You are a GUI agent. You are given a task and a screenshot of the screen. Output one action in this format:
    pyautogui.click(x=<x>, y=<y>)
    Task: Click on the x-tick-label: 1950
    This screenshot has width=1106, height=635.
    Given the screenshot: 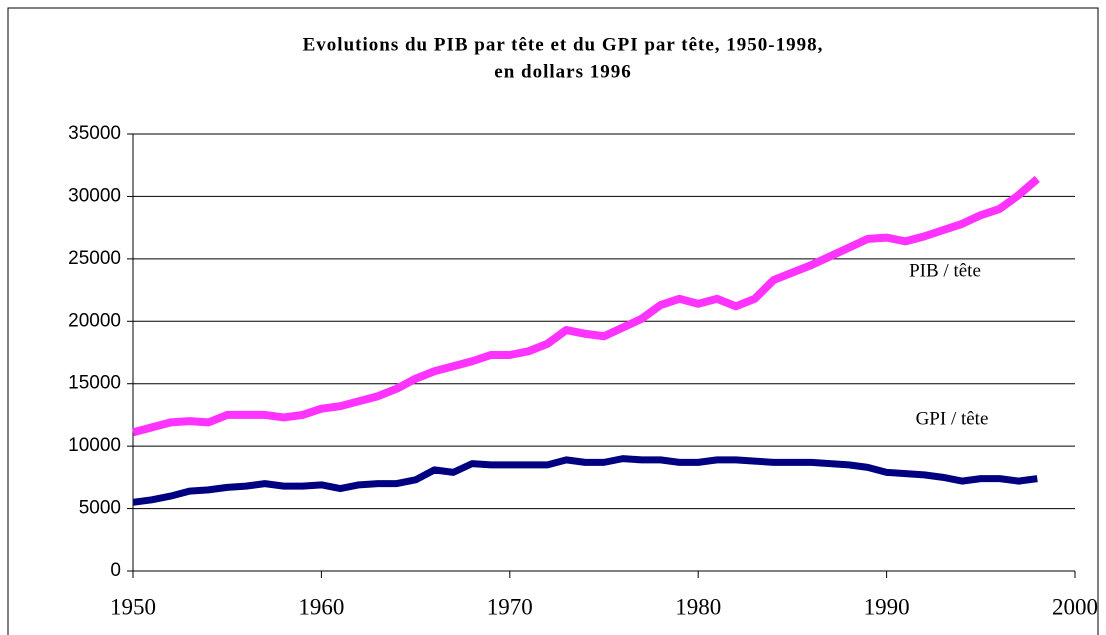 What is the action you would take?
    pyautogui.click(x=133, y=606)
    